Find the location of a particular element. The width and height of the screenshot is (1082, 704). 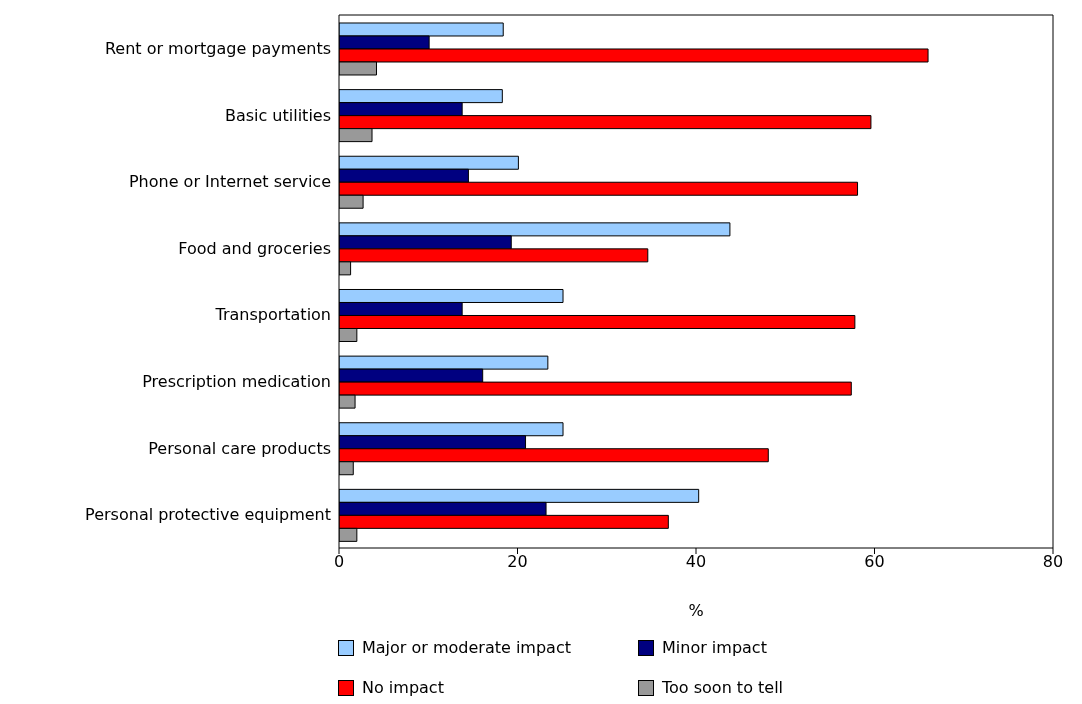

y-tick-label: Prescription medication is located at coordinates (236, 382).